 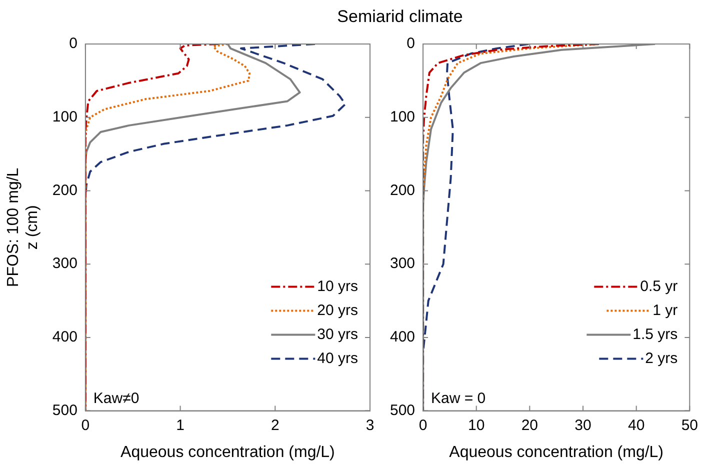 What do you see at coordinates (476, 425) in the screenshot?
I see `x-tick-label: 10` at bounding box center [476, 425].